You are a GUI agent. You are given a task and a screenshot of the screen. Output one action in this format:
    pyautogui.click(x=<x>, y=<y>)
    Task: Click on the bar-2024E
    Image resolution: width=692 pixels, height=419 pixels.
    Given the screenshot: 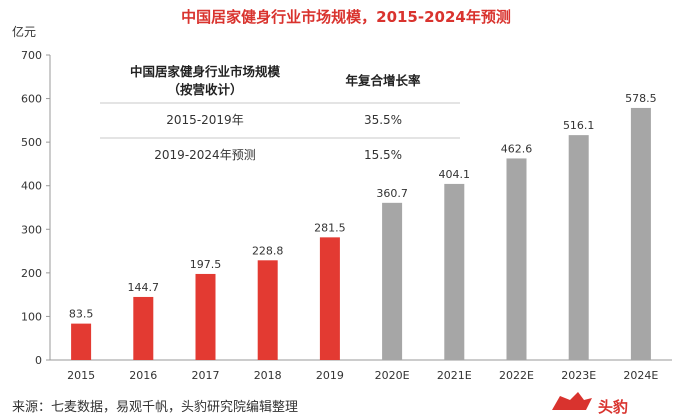 What is the action you would take?
    pyautogui.click(x=640, y=233)
    